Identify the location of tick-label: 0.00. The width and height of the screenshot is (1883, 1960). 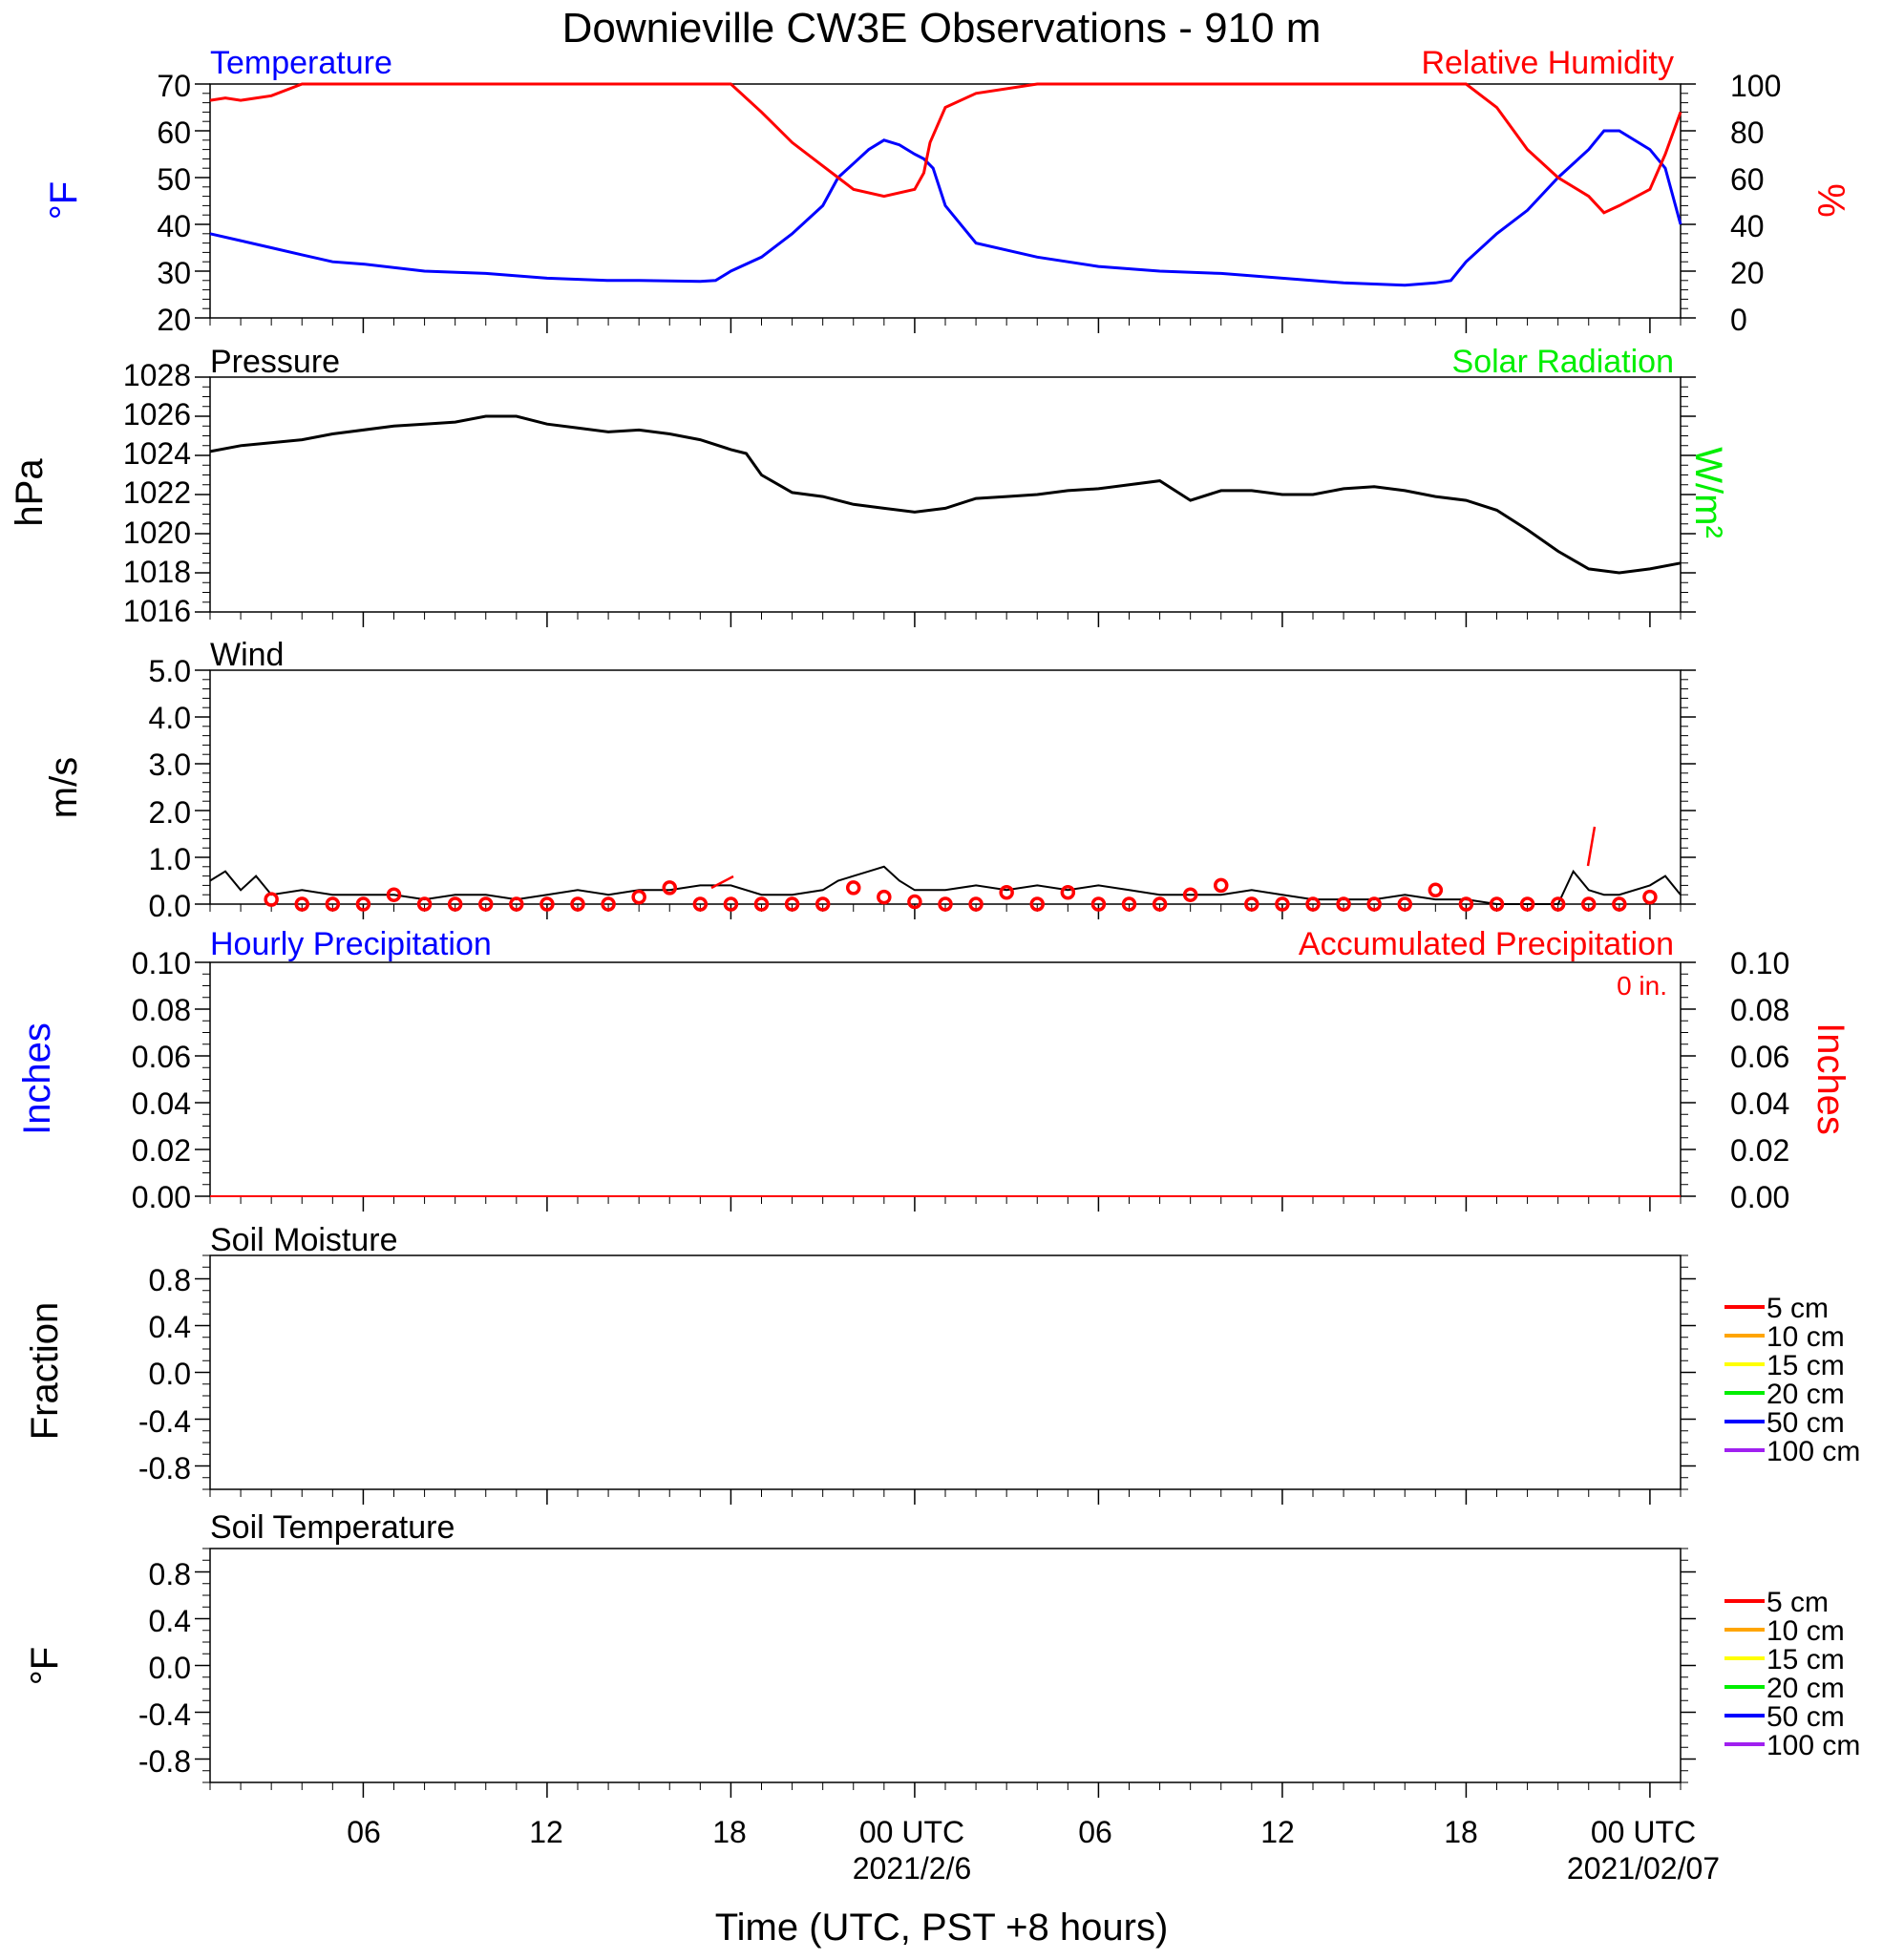
(161, 1197).